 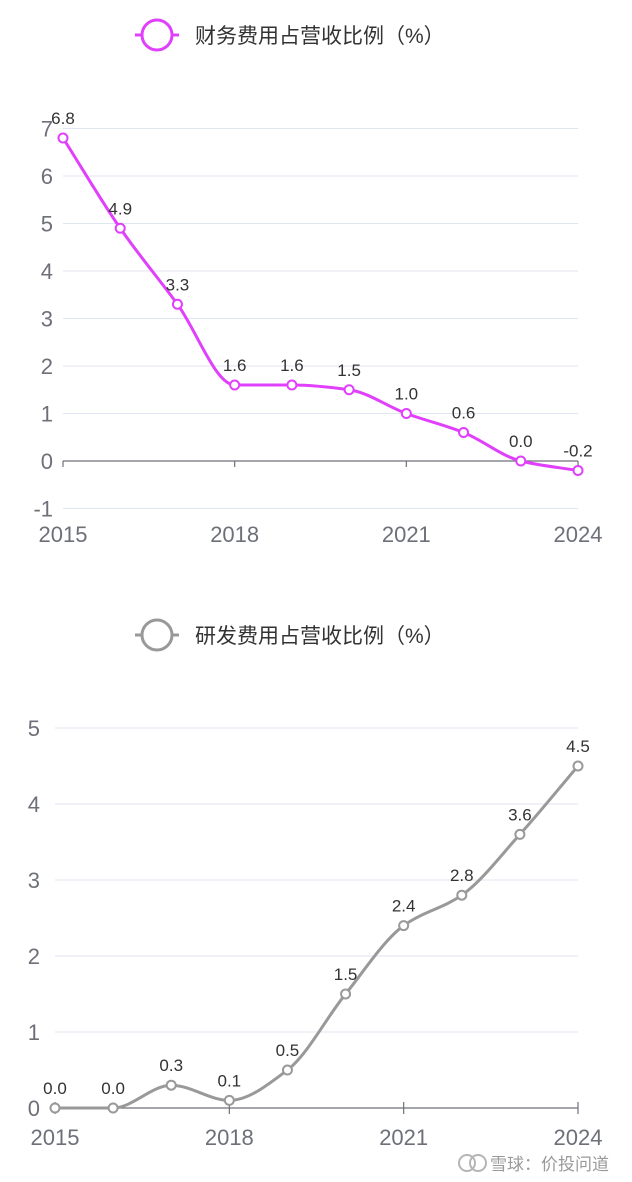 I want to click on data-label: 3.6, so click(x=520, y=814).